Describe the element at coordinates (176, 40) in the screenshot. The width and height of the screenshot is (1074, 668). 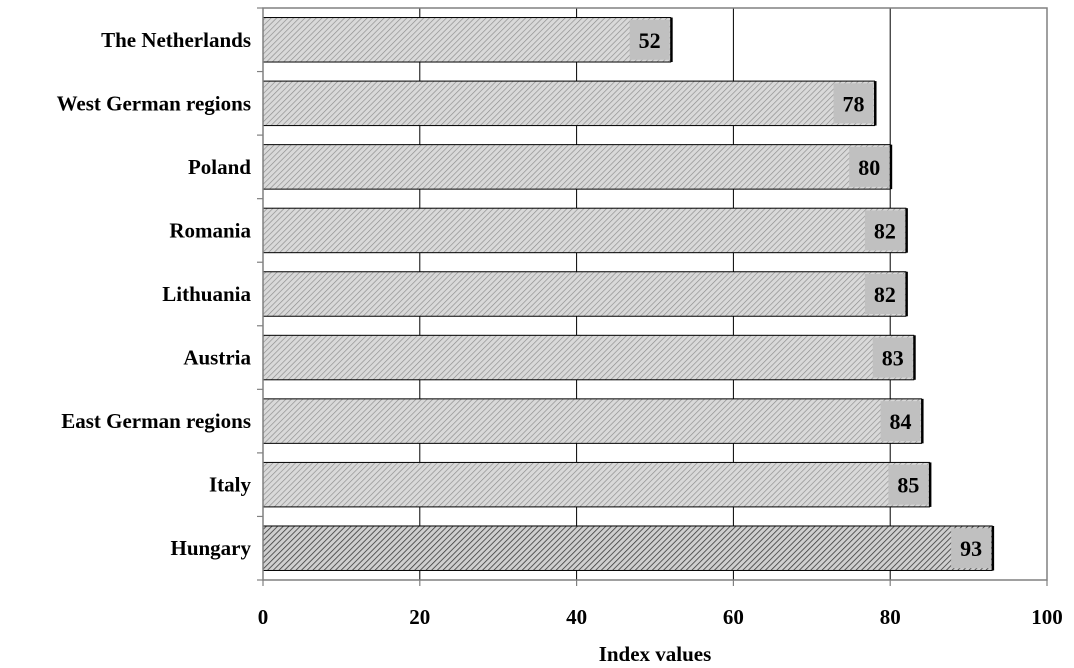
I see `category-label: The Netherlands` at that location.